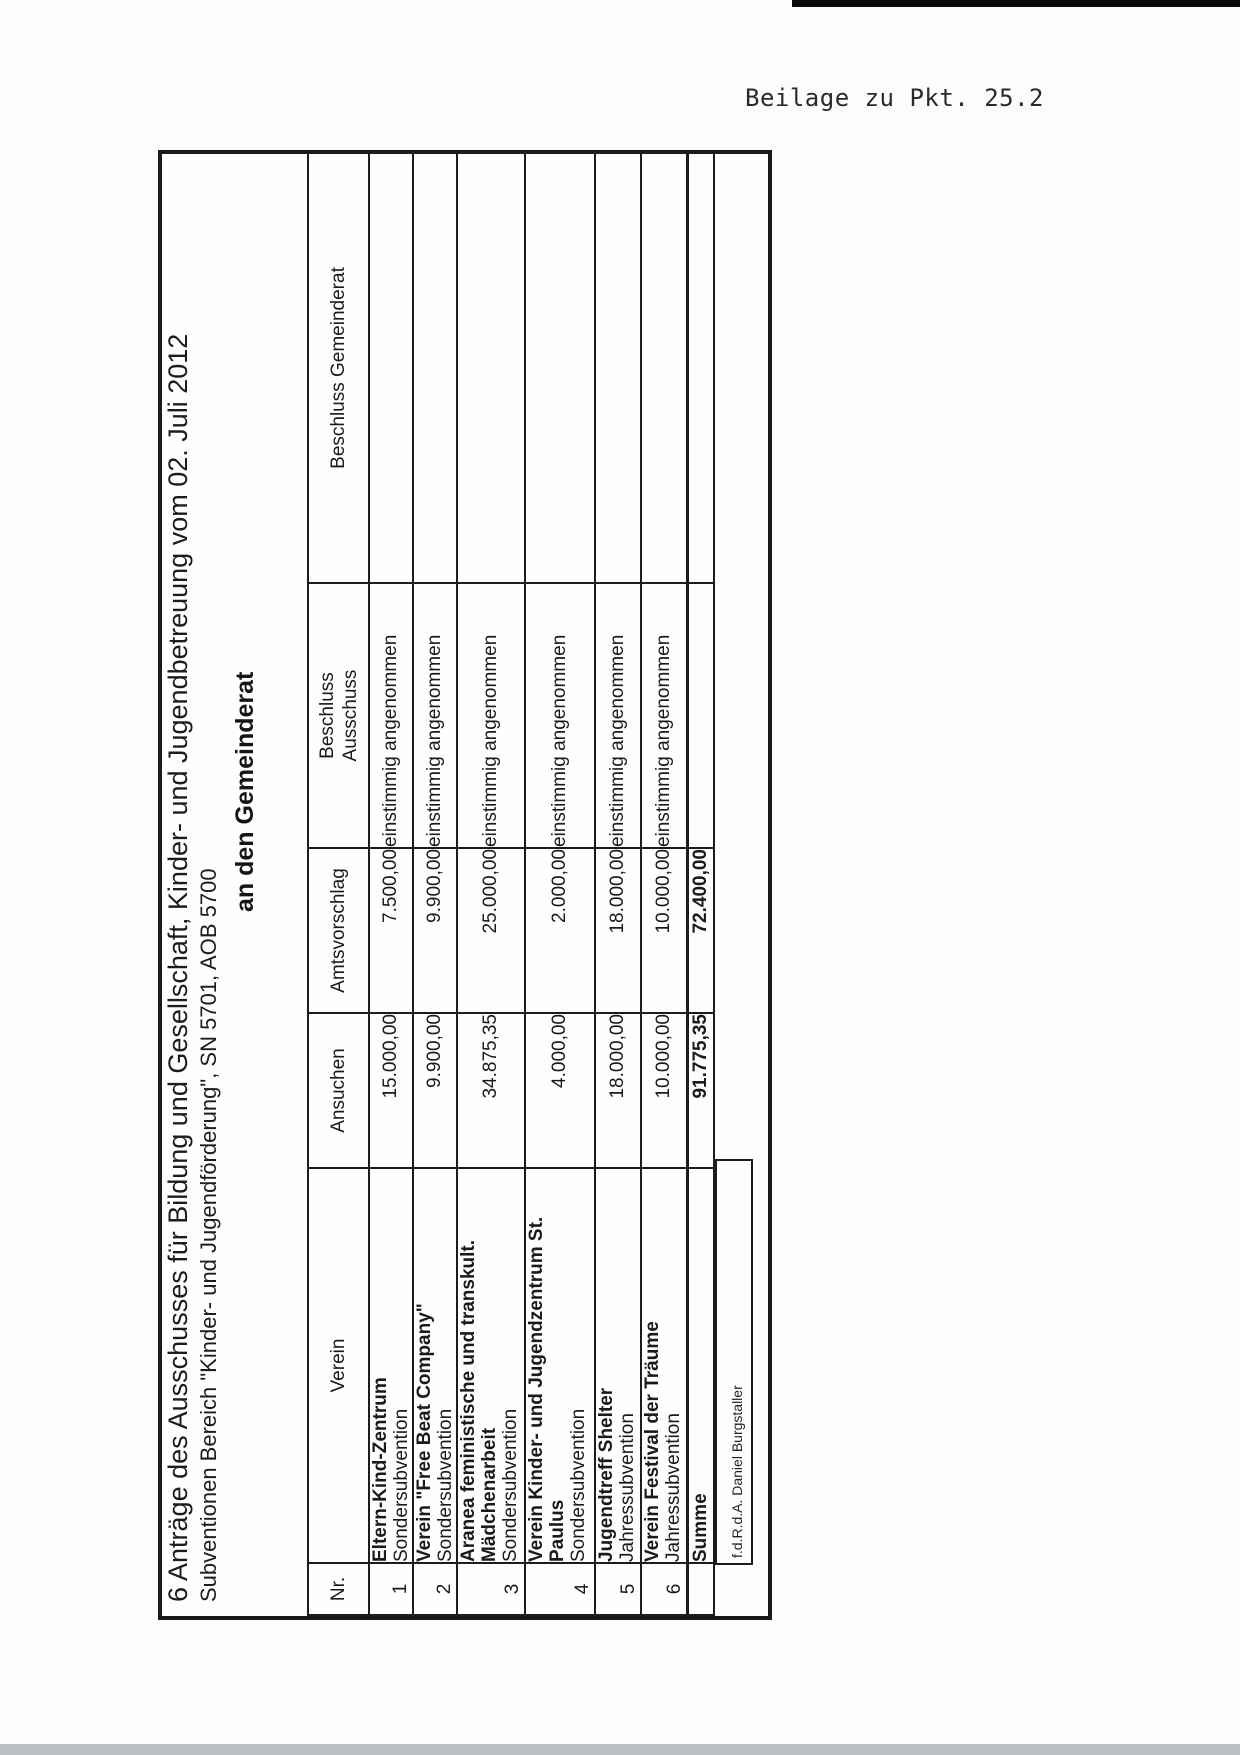 This screenshot has height=1755, width=1240. What do you see at coordinates (664, 930) in the screenshot?
I see `cell-amtsvorschlag: 10.000,00` at bounding box center [664, 930].